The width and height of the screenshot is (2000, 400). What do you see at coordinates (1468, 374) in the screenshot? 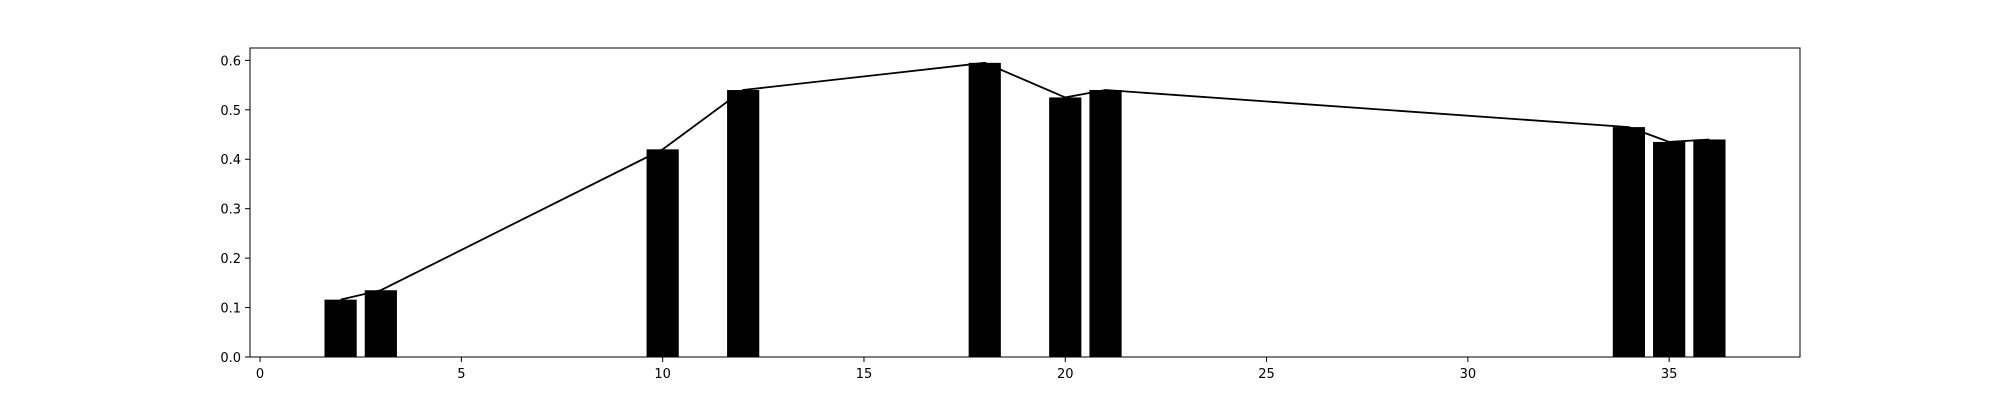
I see `x-tick-label: 30` at bounding box center [1468, 374].